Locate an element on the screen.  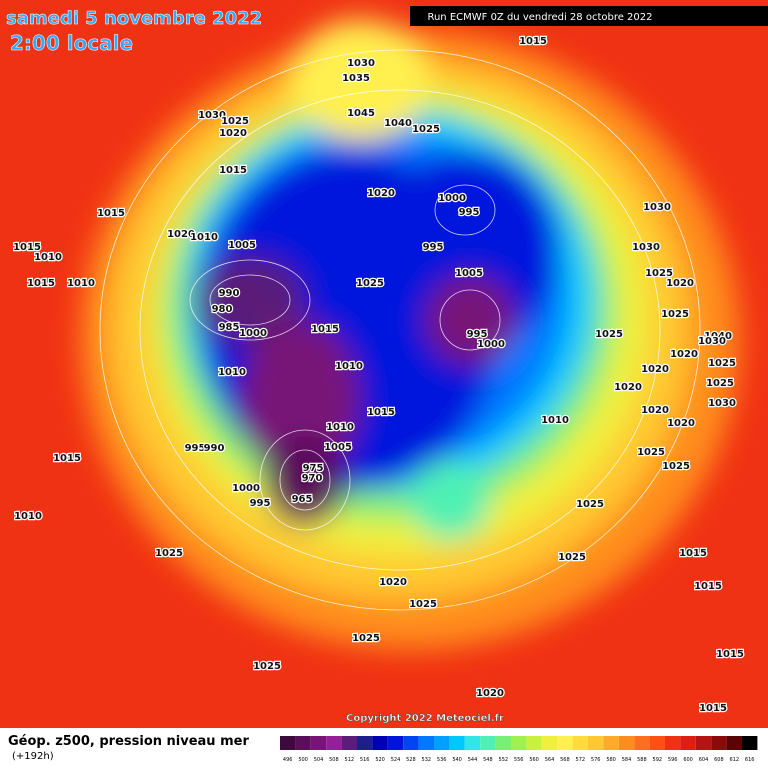
isobar-label: 970 is located at coordinates (312, 478).